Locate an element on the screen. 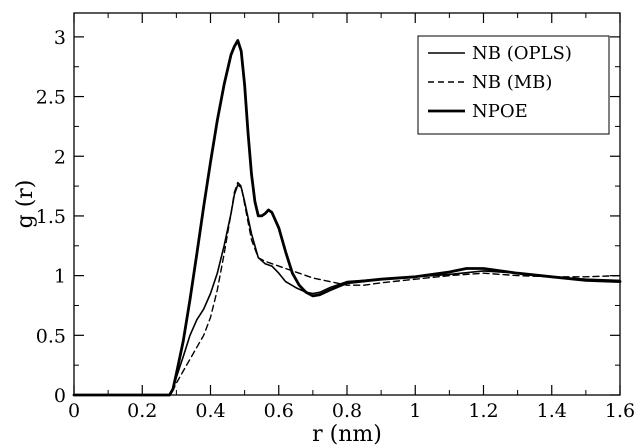 This screenshot has height=445, width=638. y-tick-label: 1 is located at coordinates (60, 277).